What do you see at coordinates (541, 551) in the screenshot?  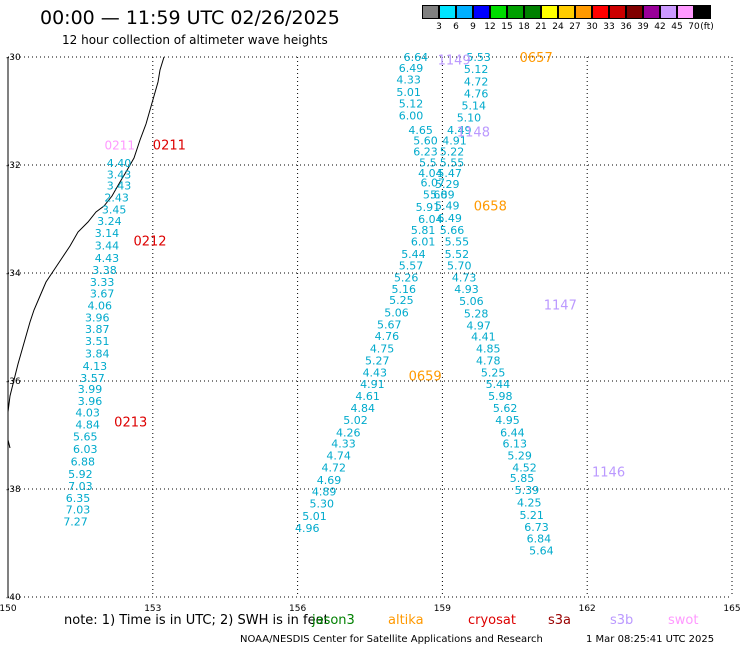 I see `wave-height-value: 5.64` at bounding box center [541, 551].